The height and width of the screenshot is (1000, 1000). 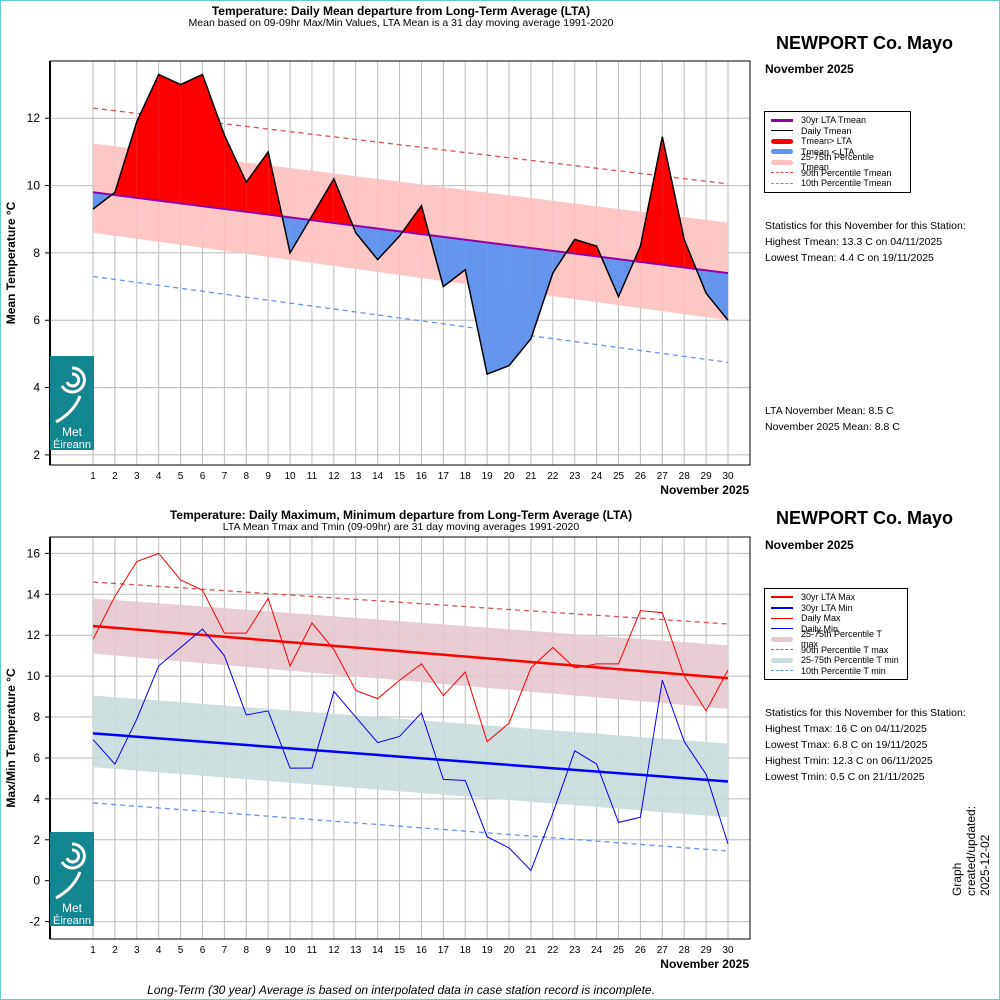 I want to click on legend-item: Daily Min, so click(x=836, y=629).